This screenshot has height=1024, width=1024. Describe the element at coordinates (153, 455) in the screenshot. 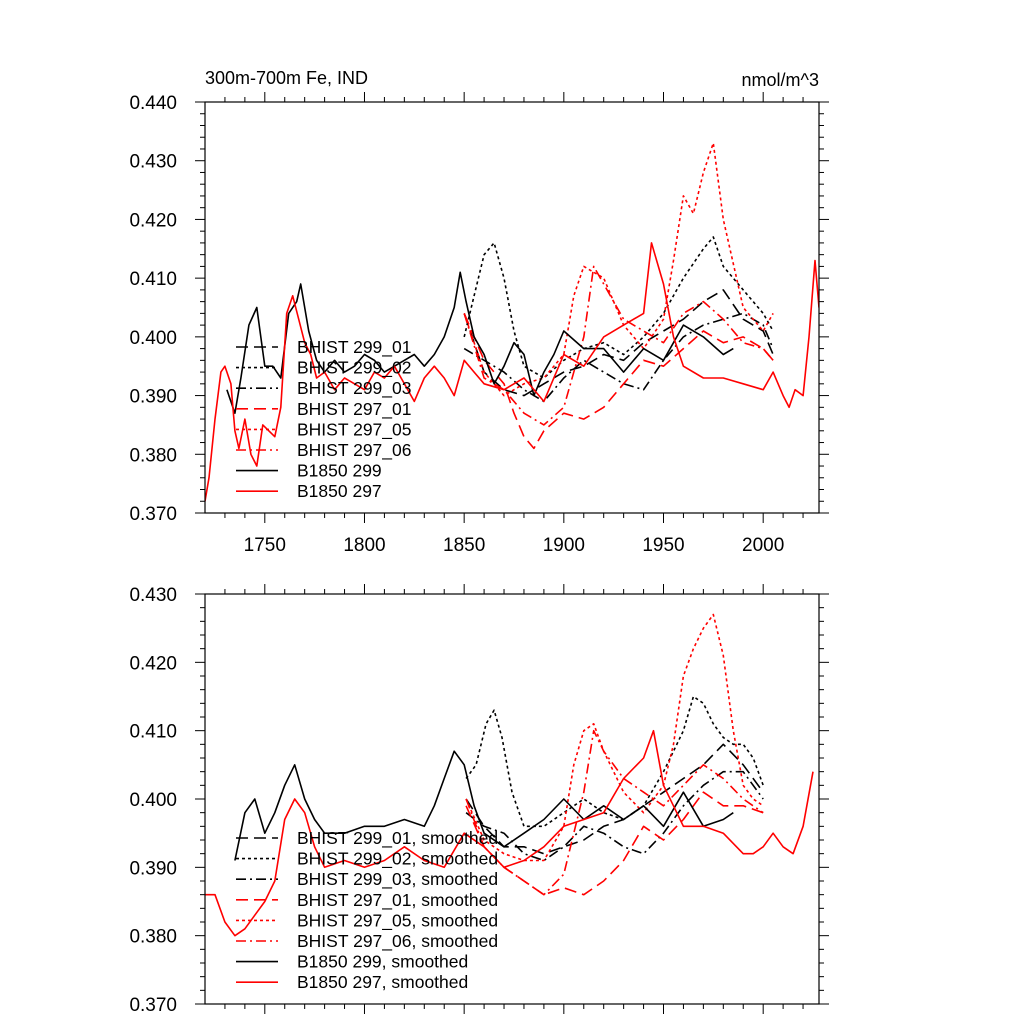

I see `y-tick-label-0-1: 0.380` at that location.